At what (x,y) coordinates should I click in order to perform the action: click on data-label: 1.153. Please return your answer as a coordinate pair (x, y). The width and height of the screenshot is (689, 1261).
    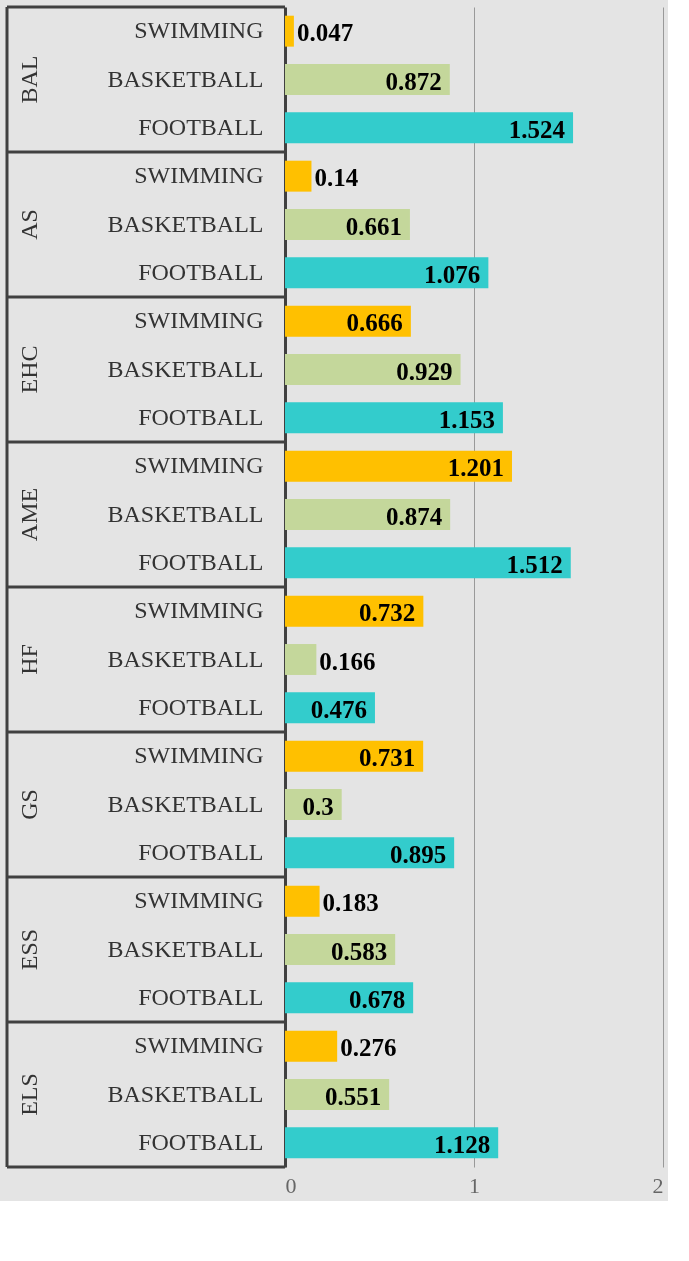
    Looking at the image, I should click on (466, 419).